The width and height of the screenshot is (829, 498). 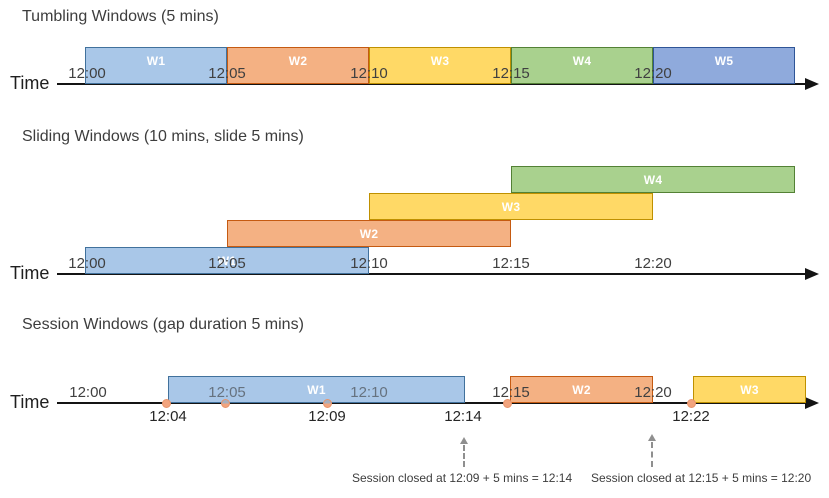 I want to click on event-time-label-1214: 12:14, so click(x=463, y=416).